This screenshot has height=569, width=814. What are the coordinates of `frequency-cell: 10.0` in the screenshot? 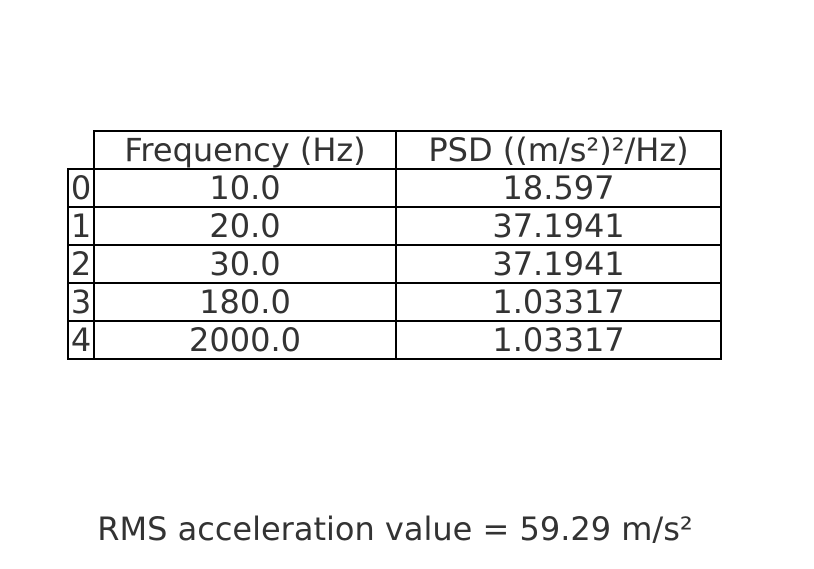 It's located at (245, 188).